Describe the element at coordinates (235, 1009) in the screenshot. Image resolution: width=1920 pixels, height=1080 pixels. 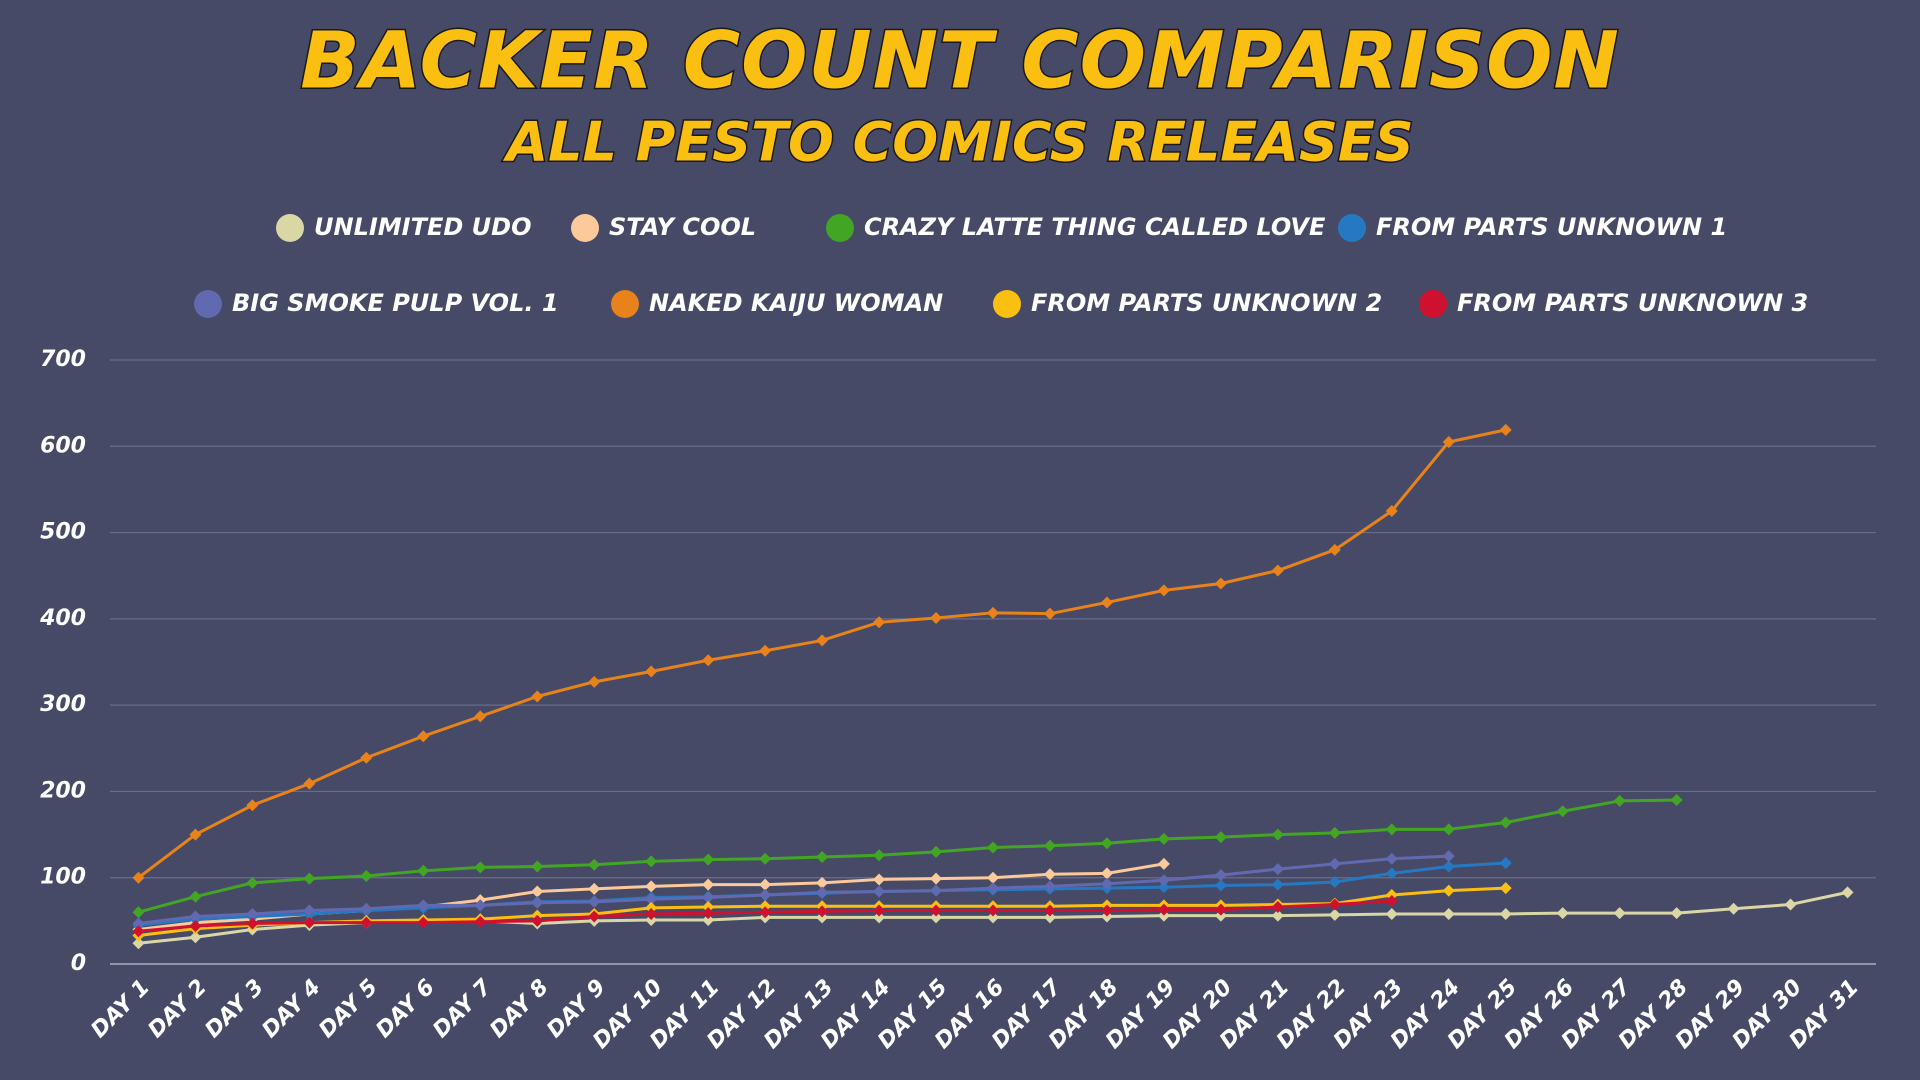
I see `x-tick-label: DAY 3` at that location.